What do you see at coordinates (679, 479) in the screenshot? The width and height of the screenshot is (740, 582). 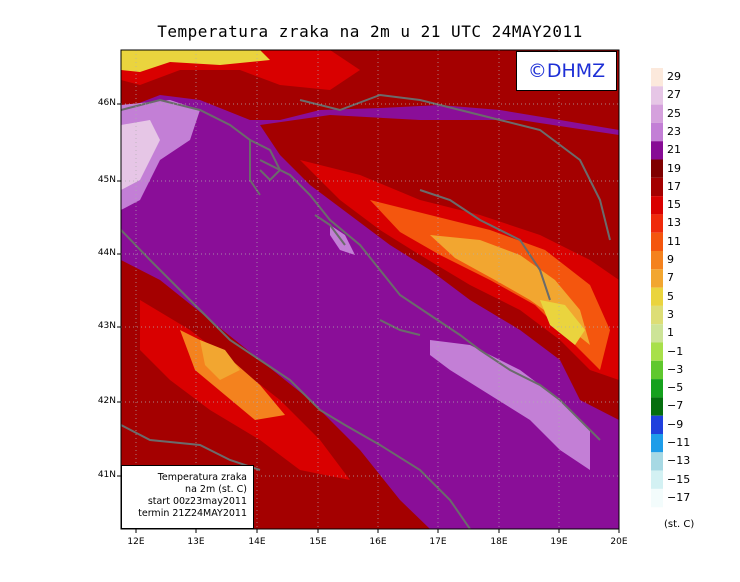 I see `colorbar-label: −15` at bounding box center [679, 479].